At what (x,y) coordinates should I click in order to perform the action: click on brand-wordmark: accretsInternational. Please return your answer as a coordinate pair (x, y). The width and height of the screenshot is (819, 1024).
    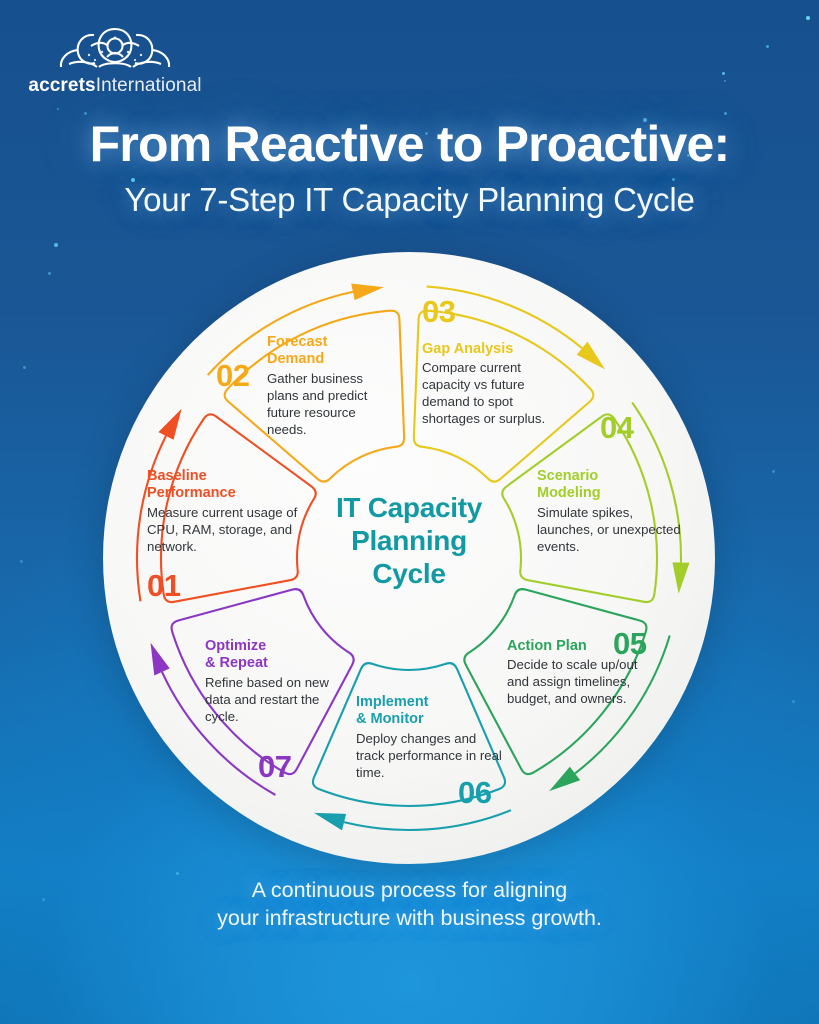
    Looking at the image, I should click on (115, 86).